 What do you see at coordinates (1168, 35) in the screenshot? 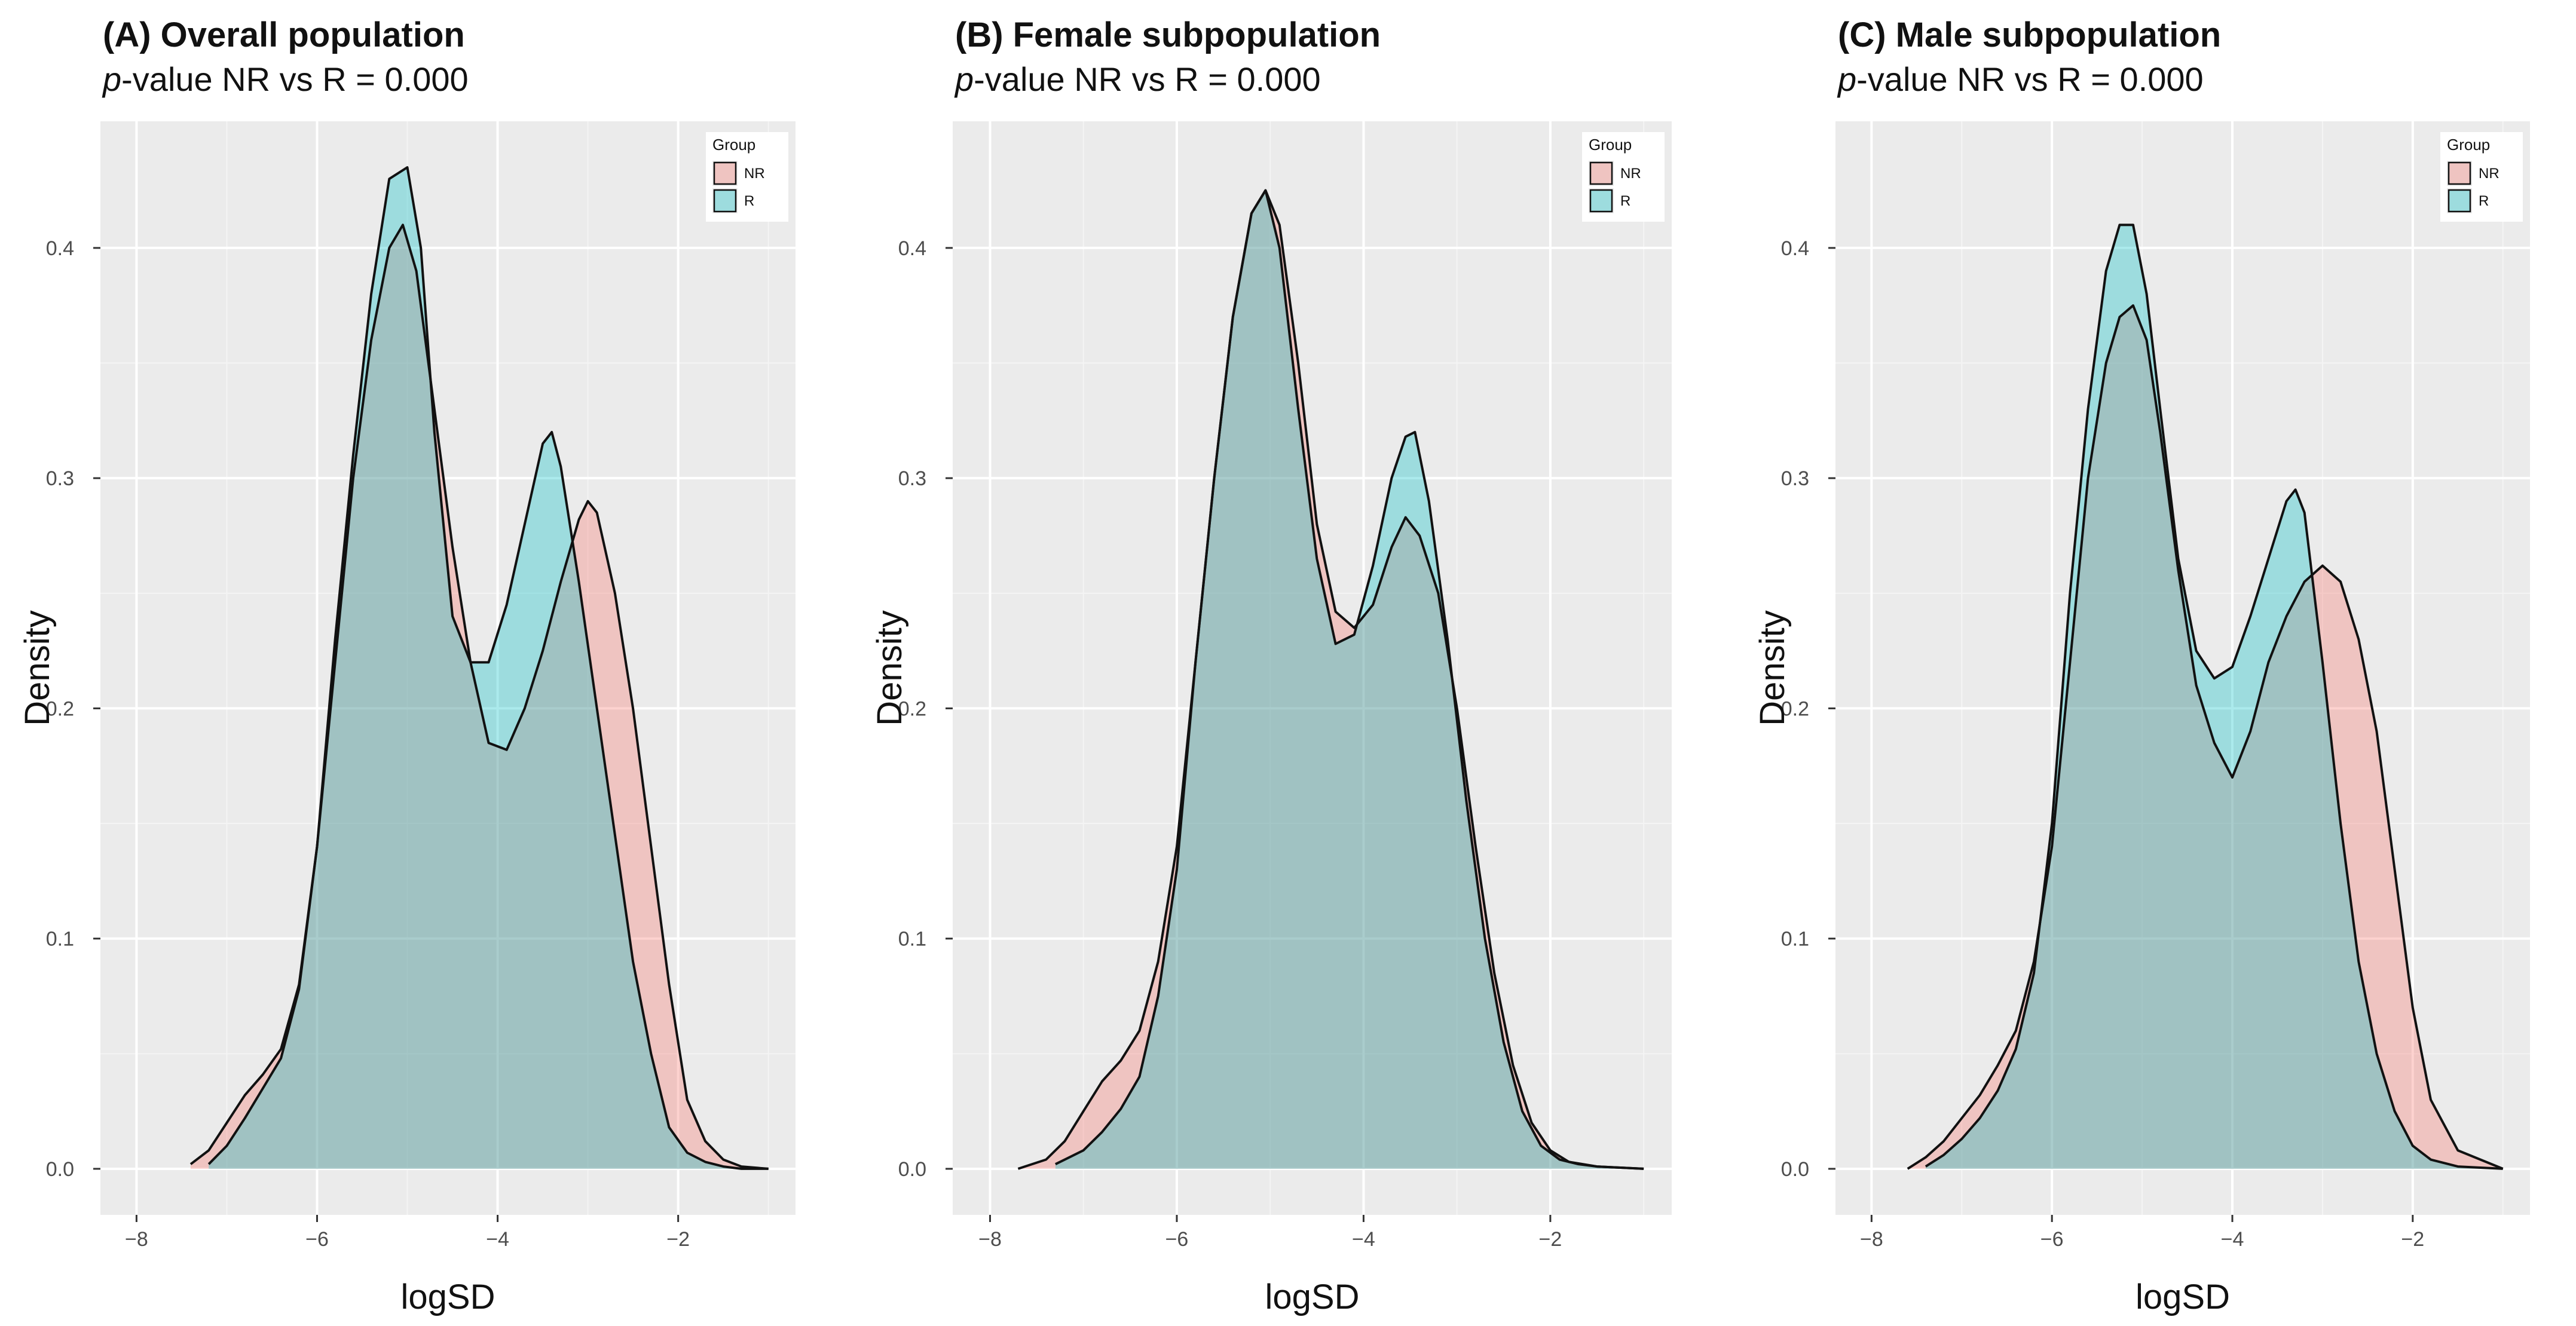
I see `chart-title: (B) Female subpopulation` at bounding box center [1168, 35].